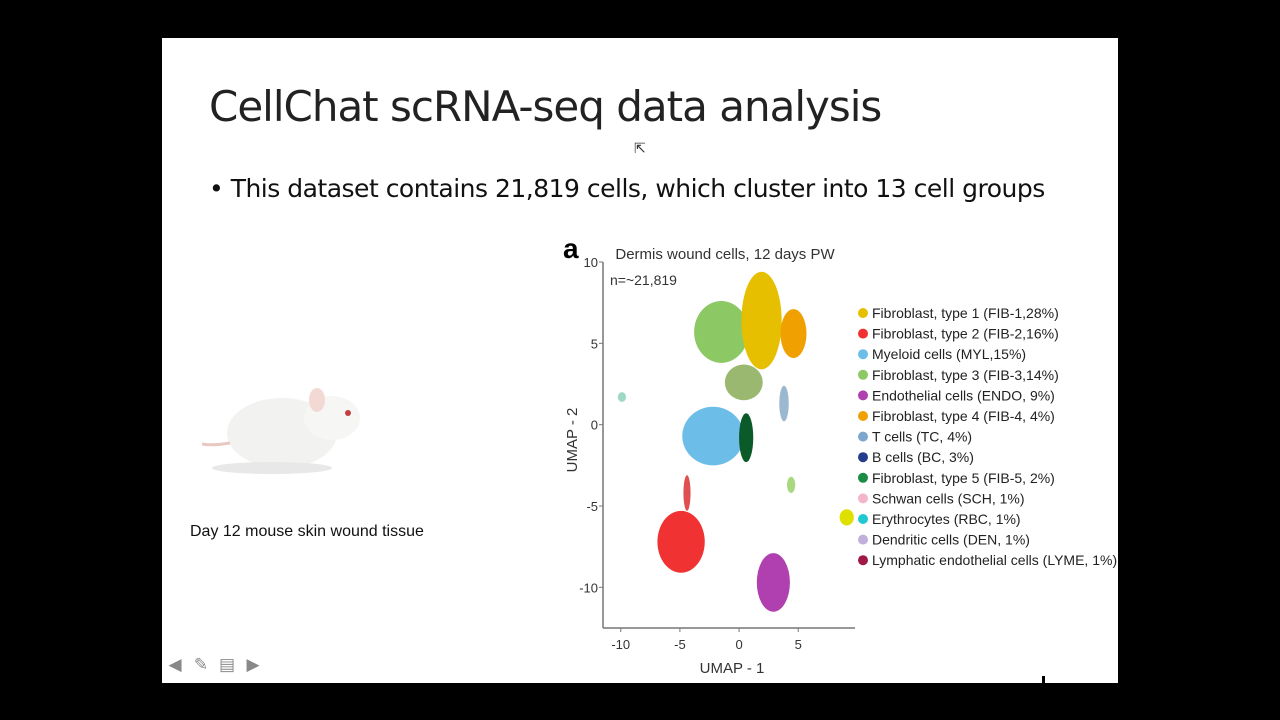  I want to click on chart-annotation: n=~21,819, so click(643, 280).